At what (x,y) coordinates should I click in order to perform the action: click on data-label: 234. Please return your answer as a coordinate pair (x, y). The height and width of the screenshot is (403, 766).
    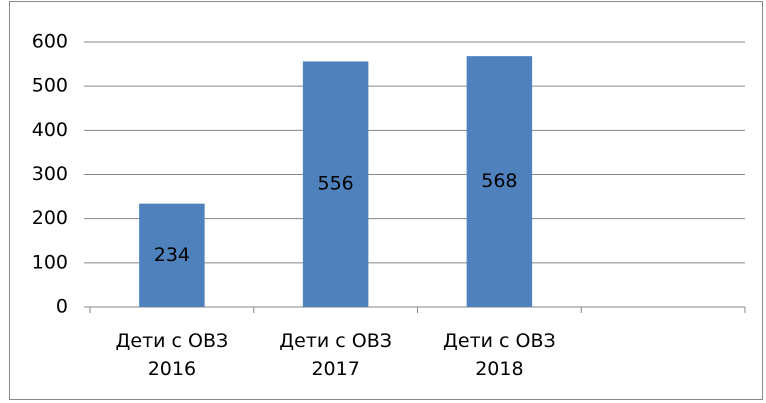
    Looking at the image, I should click on (172, 255).